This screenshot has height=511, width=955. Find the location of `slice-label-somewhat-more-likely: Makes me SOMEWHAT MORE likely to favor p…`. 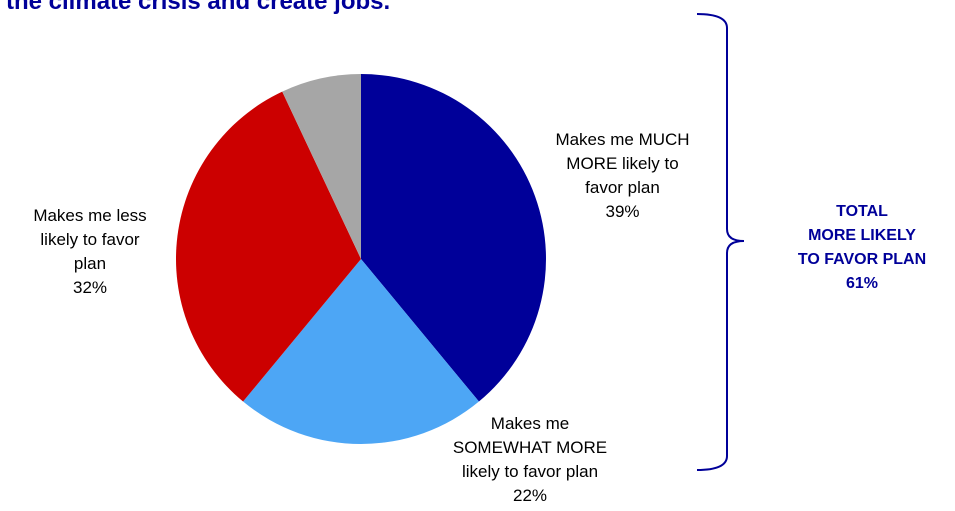

slice-label-somewhat-more-likely: Makes me SOMEWHAT MORE likely to favor p… is located at coordinates (530, 460).